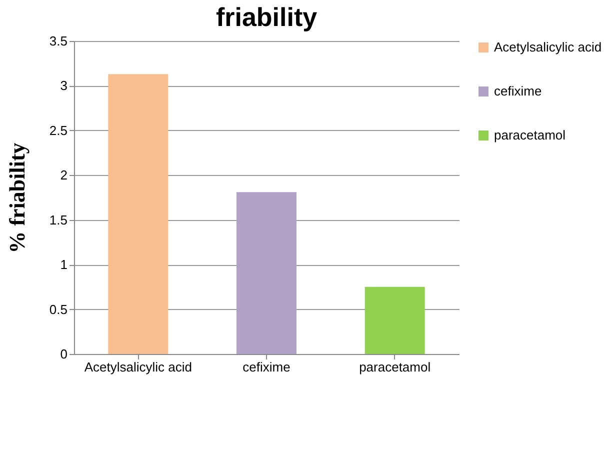 This screenshot has width=607, height=466. I want to click on y-tick-label: 2, so click(64, 175).